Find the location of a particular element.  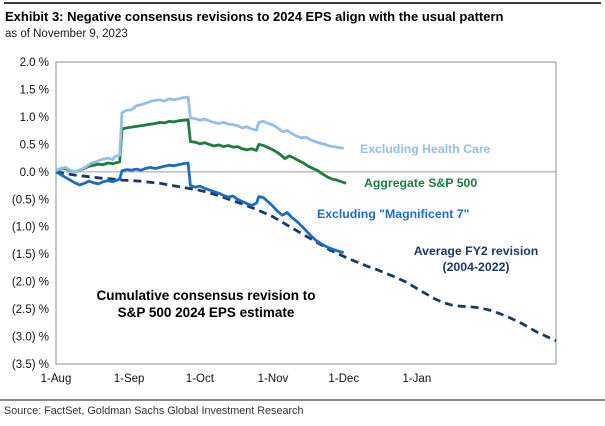

y-axis-tick-label: 1.0 % is located at coordinates (34, 118).